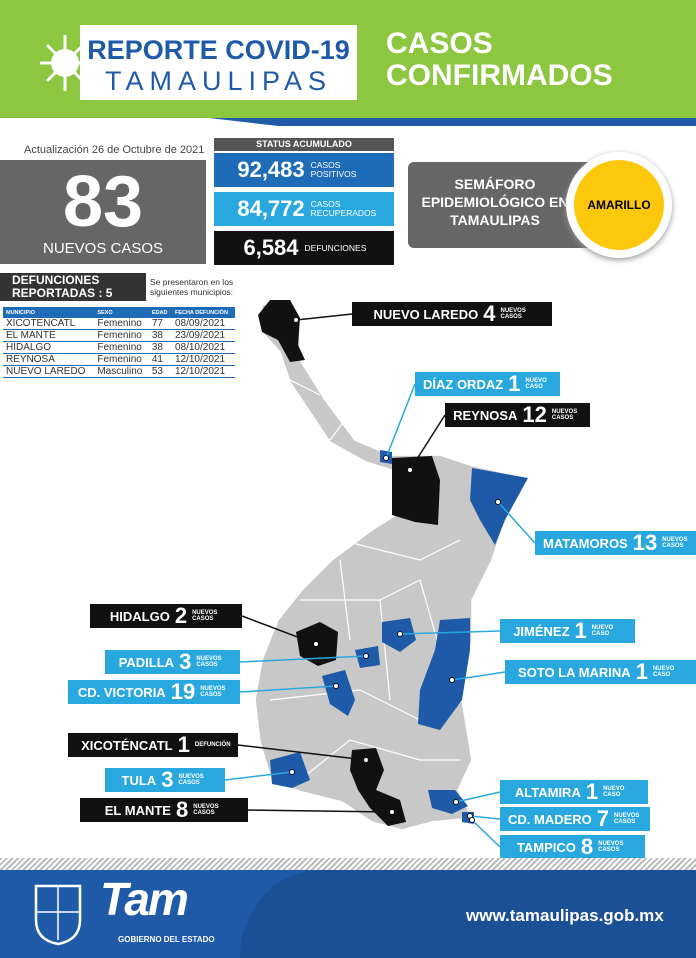 This screenshot has width=696, height=958. Describe the element at coordinates (547, 792) in the screenshot. I see `callout-name: ALTAMIRA` at that location.